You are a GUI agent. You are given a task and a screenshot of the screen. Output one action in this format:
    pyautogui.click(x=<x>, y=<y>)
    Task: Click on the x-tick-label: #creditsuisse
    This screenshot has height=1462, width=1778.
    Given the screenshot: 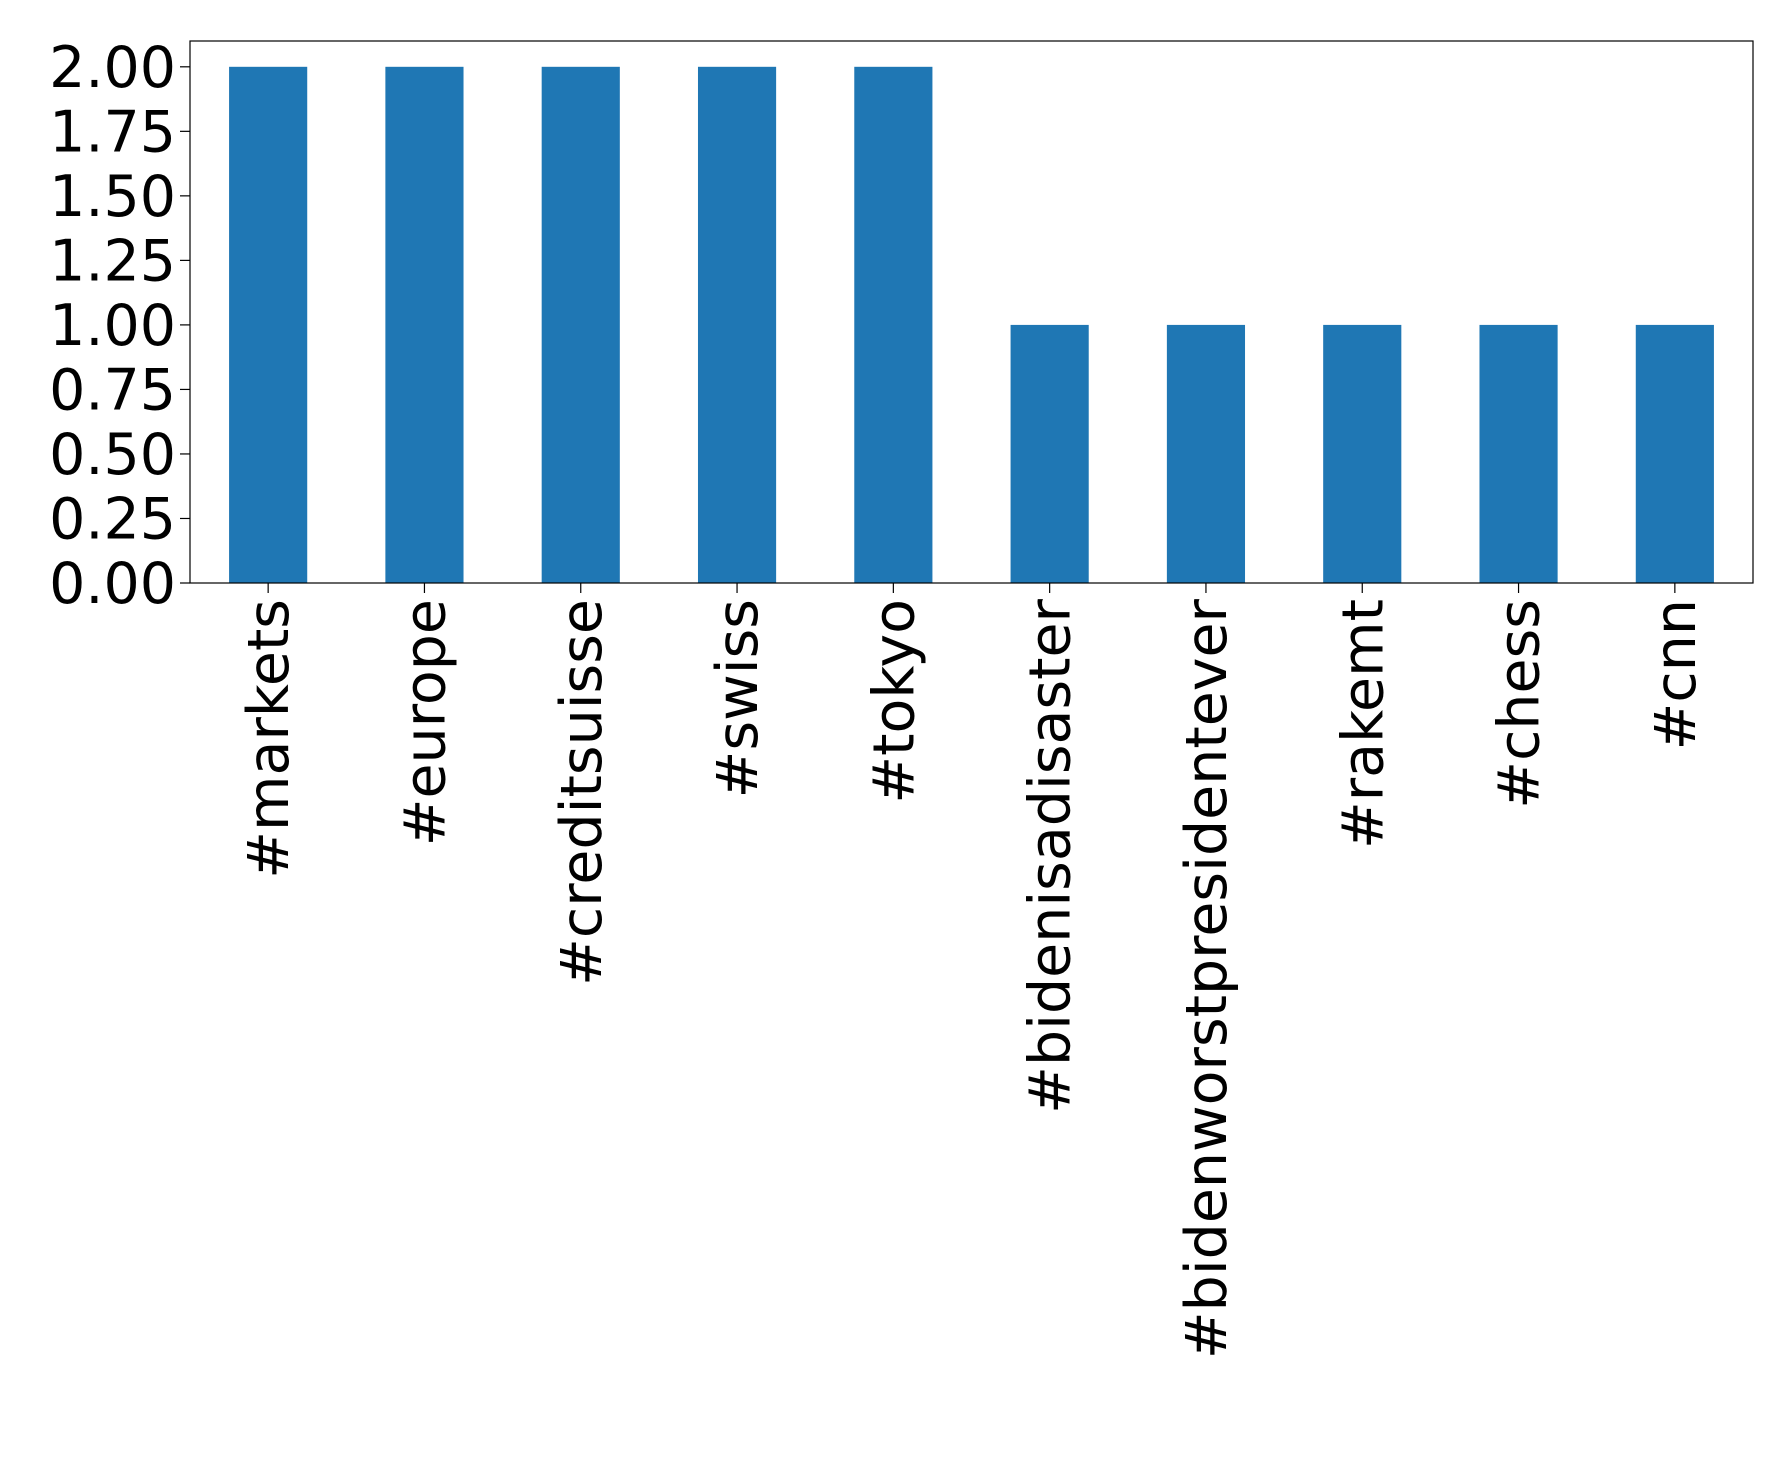 What is the action you would take?
    pyautogui.click(x=582, y=792)
    